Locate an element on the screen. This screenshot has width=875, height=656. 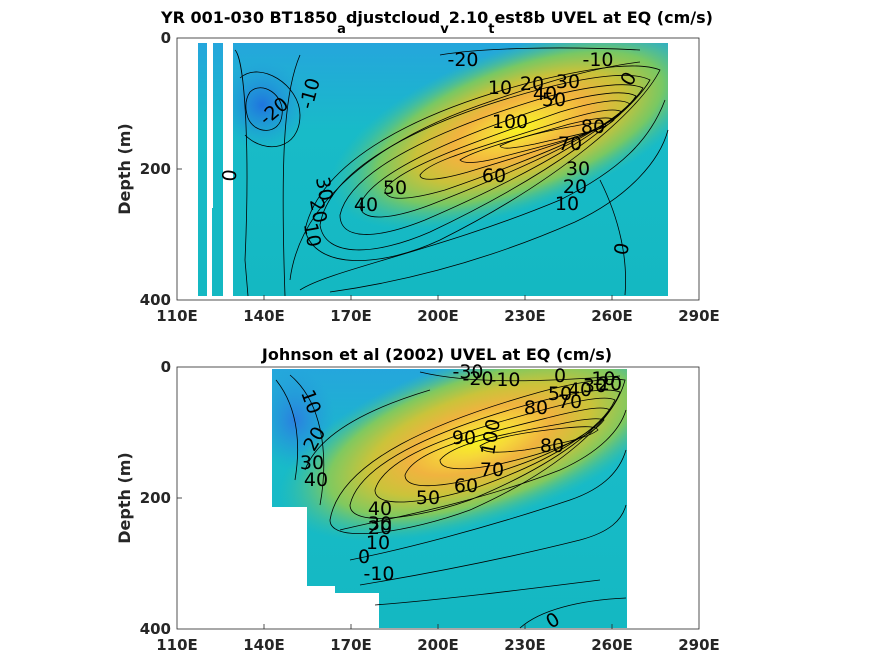
contour-label: 70 is located at coordinates (570, 402).